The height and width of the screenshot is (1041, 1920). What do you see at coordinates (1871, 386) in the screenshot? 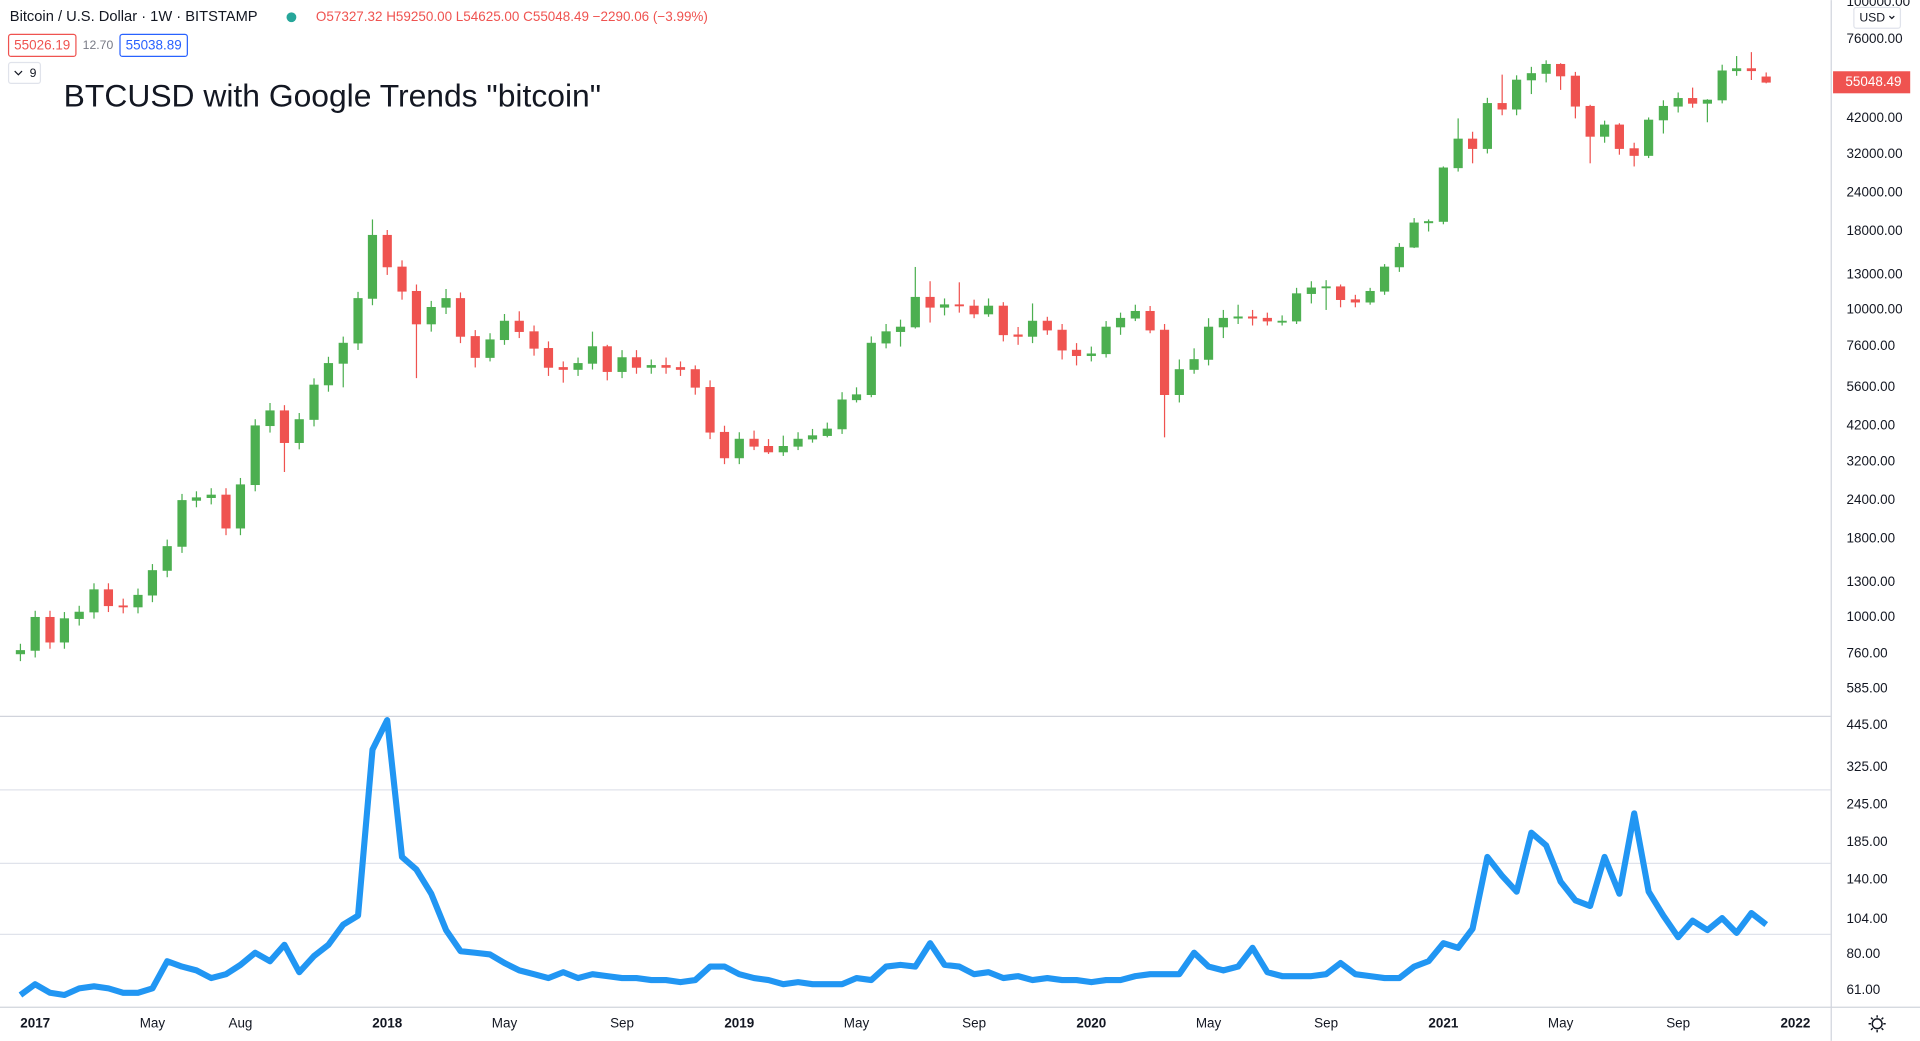
I see `y-tick-label: 5600.00` at bounding box center [1871, 386].